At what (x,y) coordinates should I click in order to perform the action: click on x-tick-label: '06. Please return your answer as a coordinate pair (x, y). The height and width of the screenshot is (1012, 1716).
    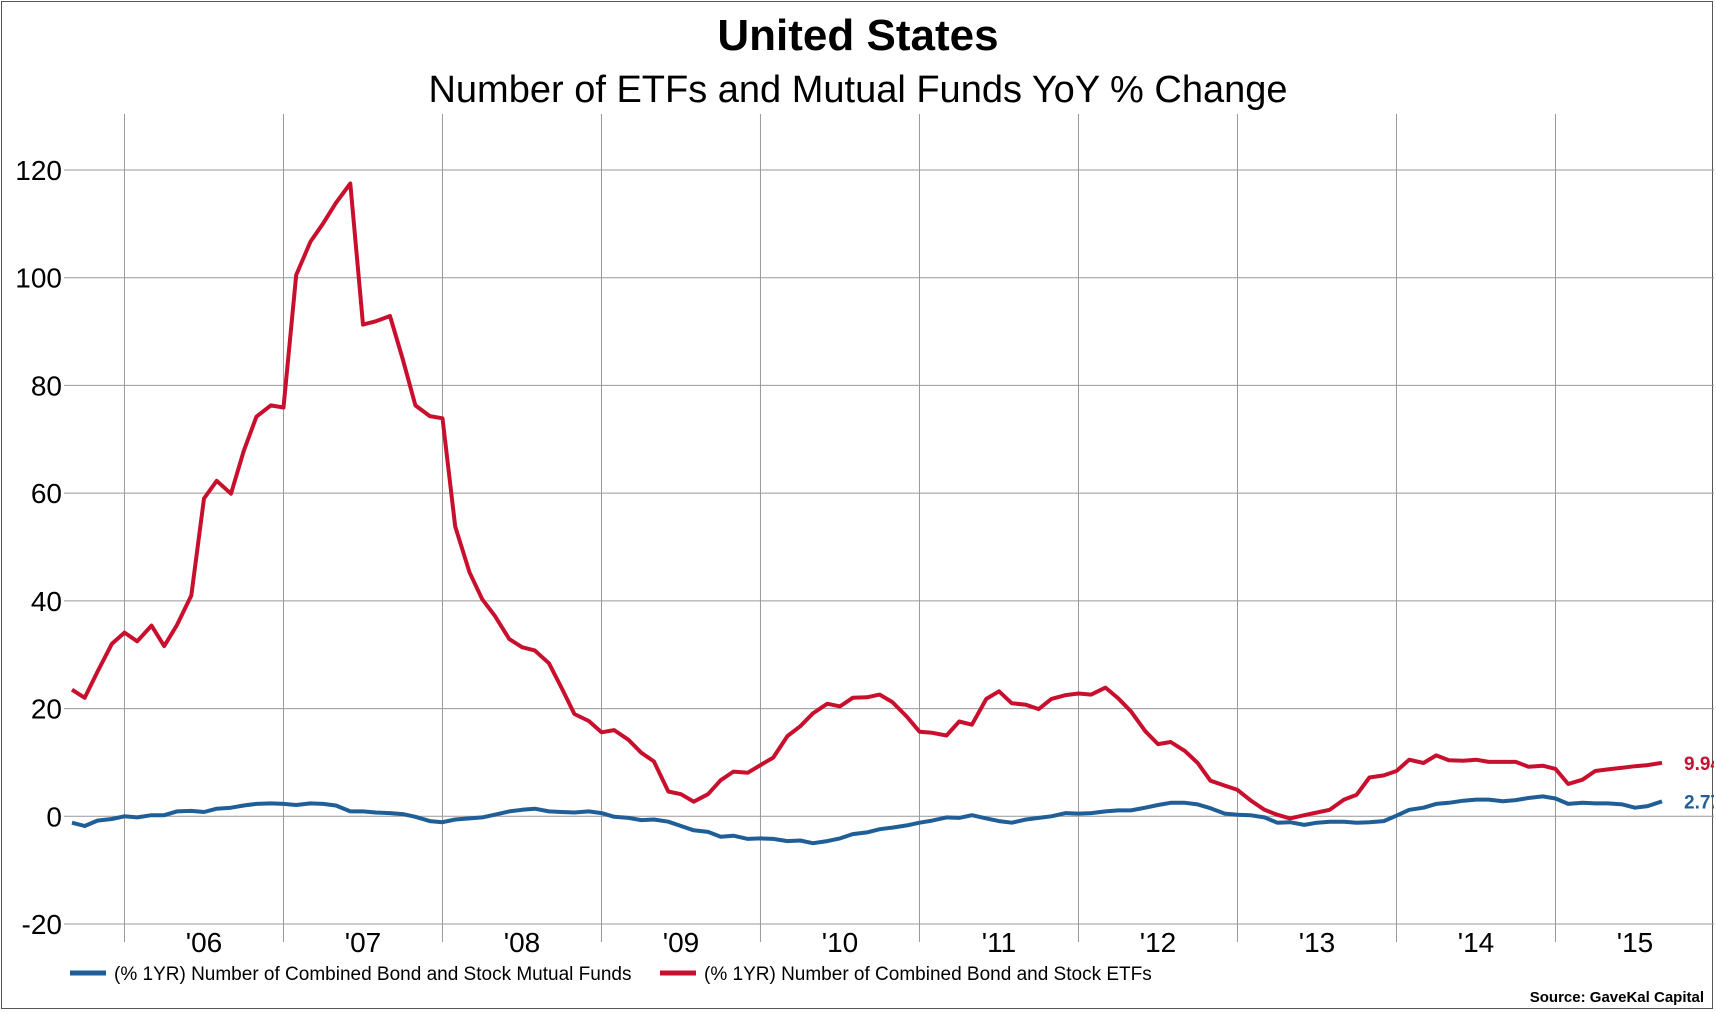
    Looking at the image, I should click on (204, 942).